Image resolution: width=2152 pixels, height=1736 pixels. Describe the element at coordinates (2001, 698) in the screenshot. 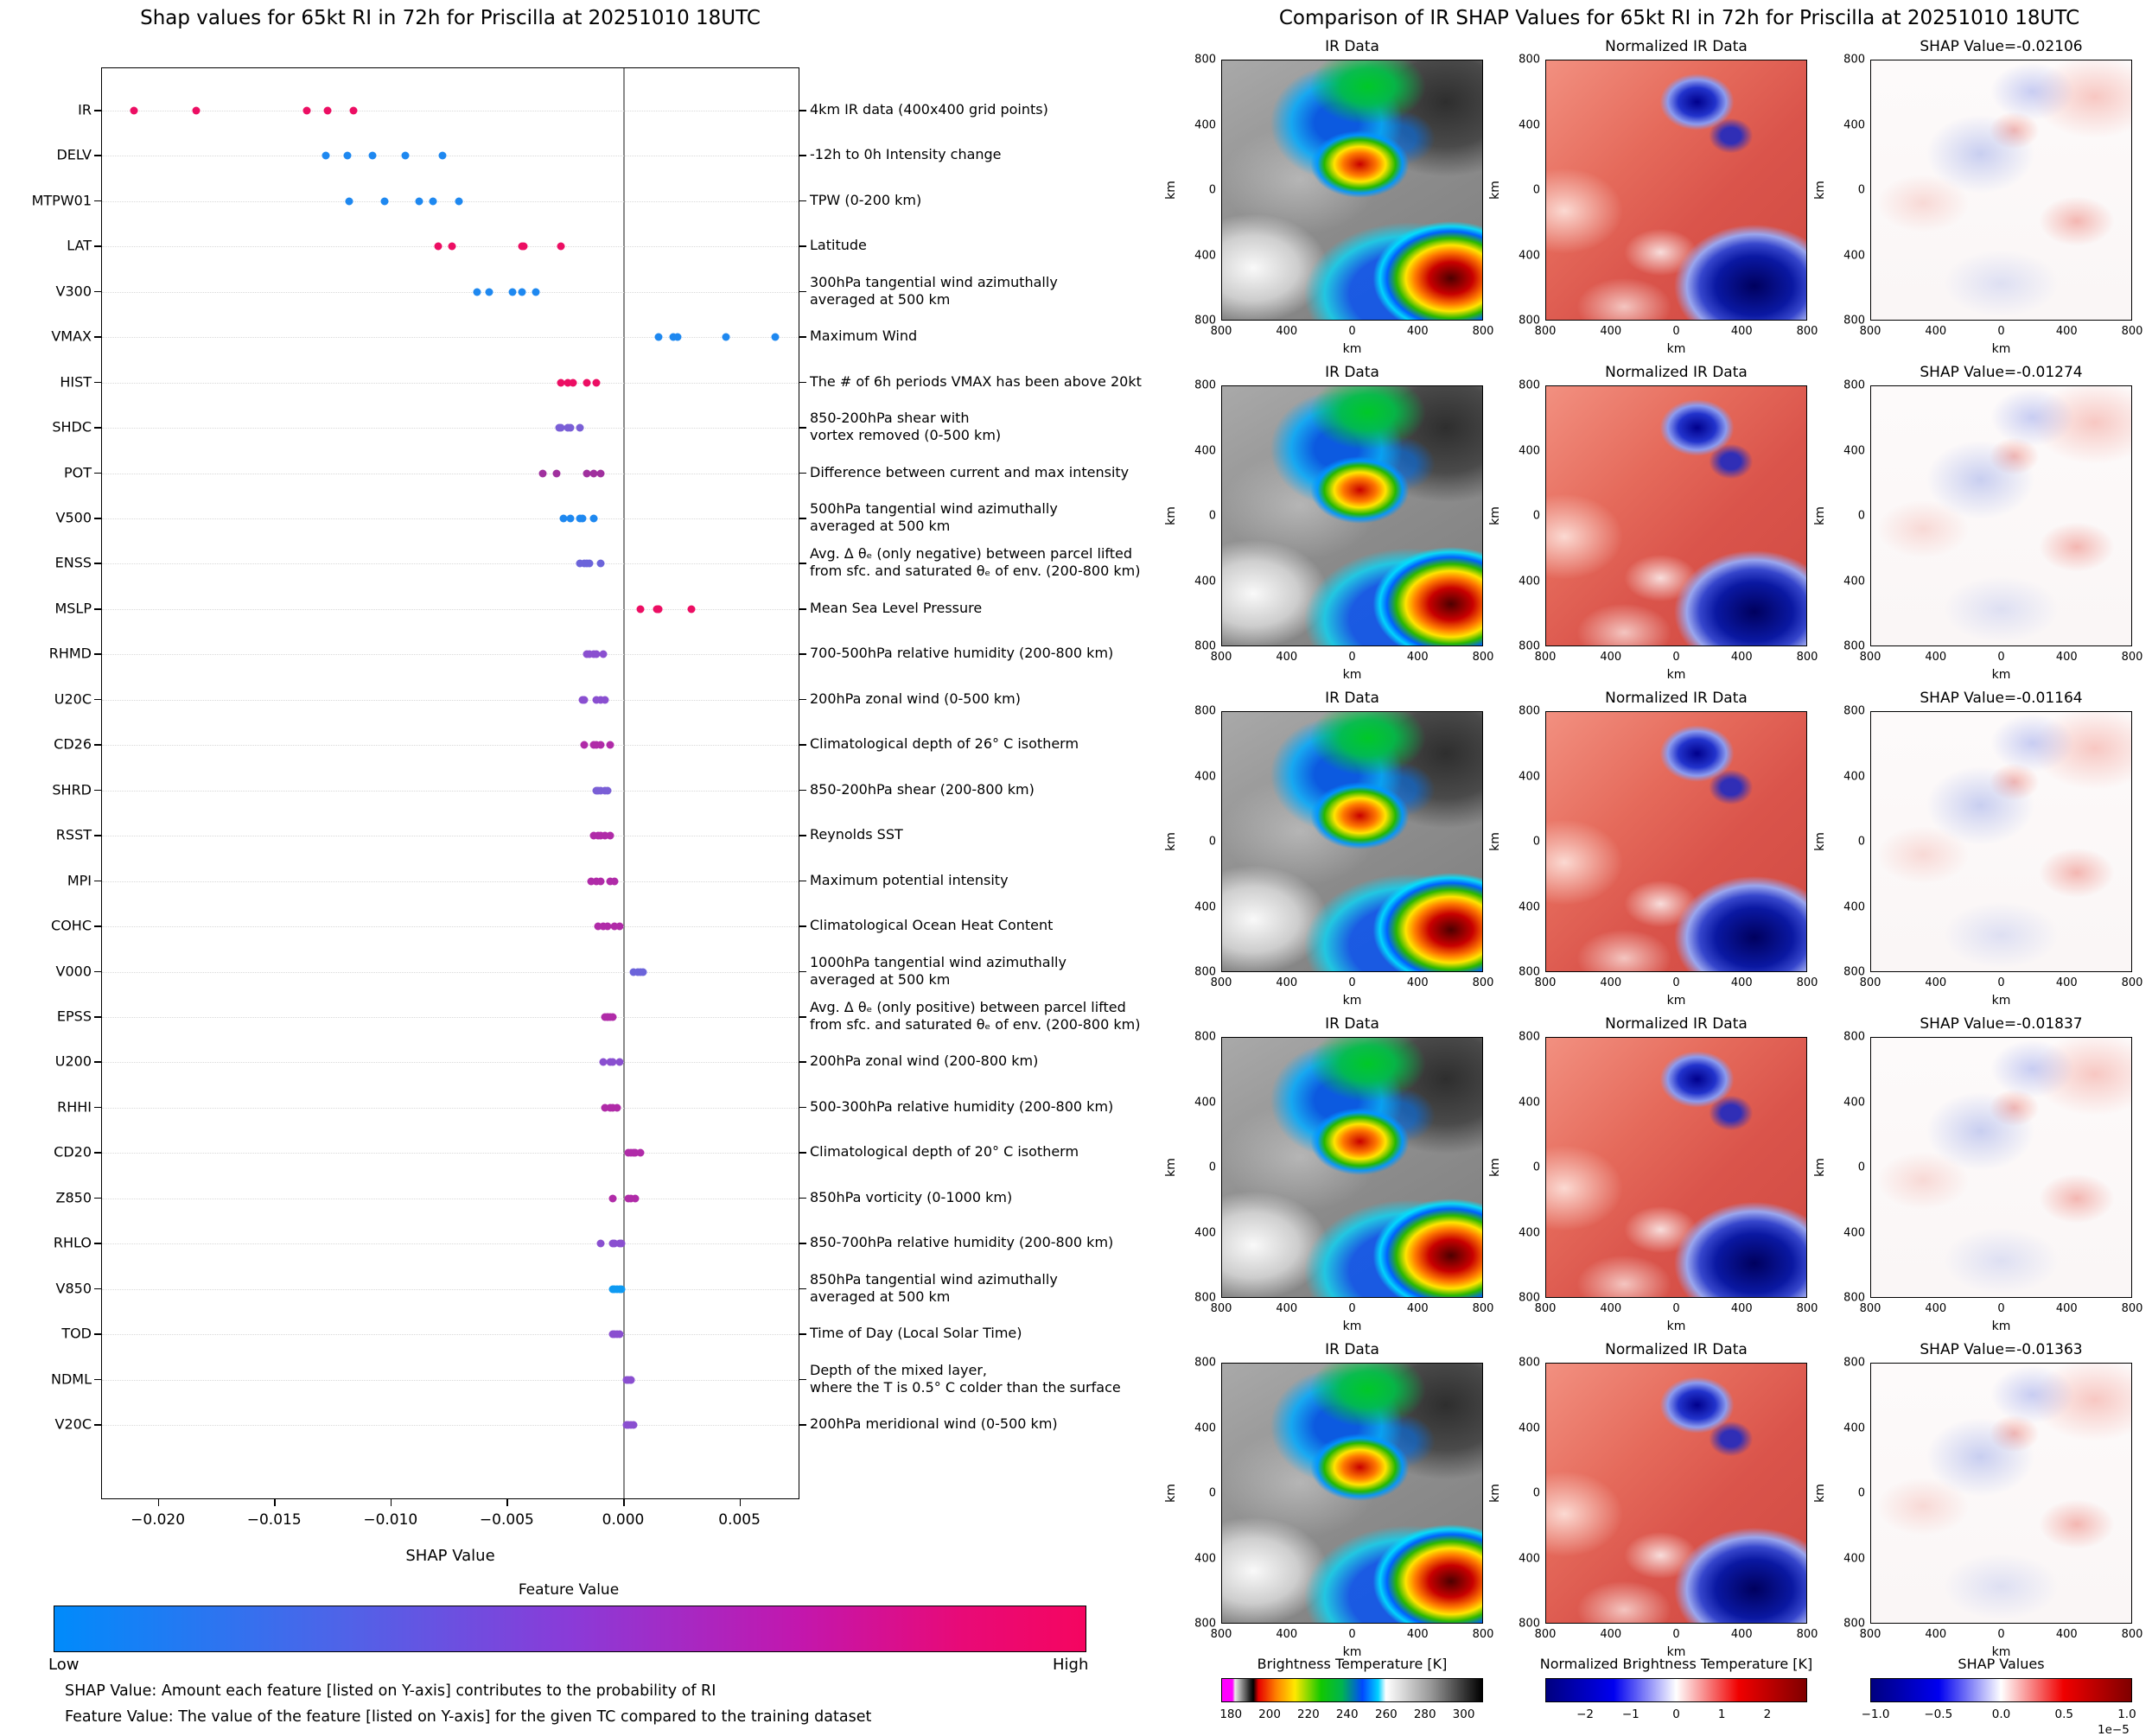

I see `shap-map-title: SHAP Value=-0.01164` at that location.